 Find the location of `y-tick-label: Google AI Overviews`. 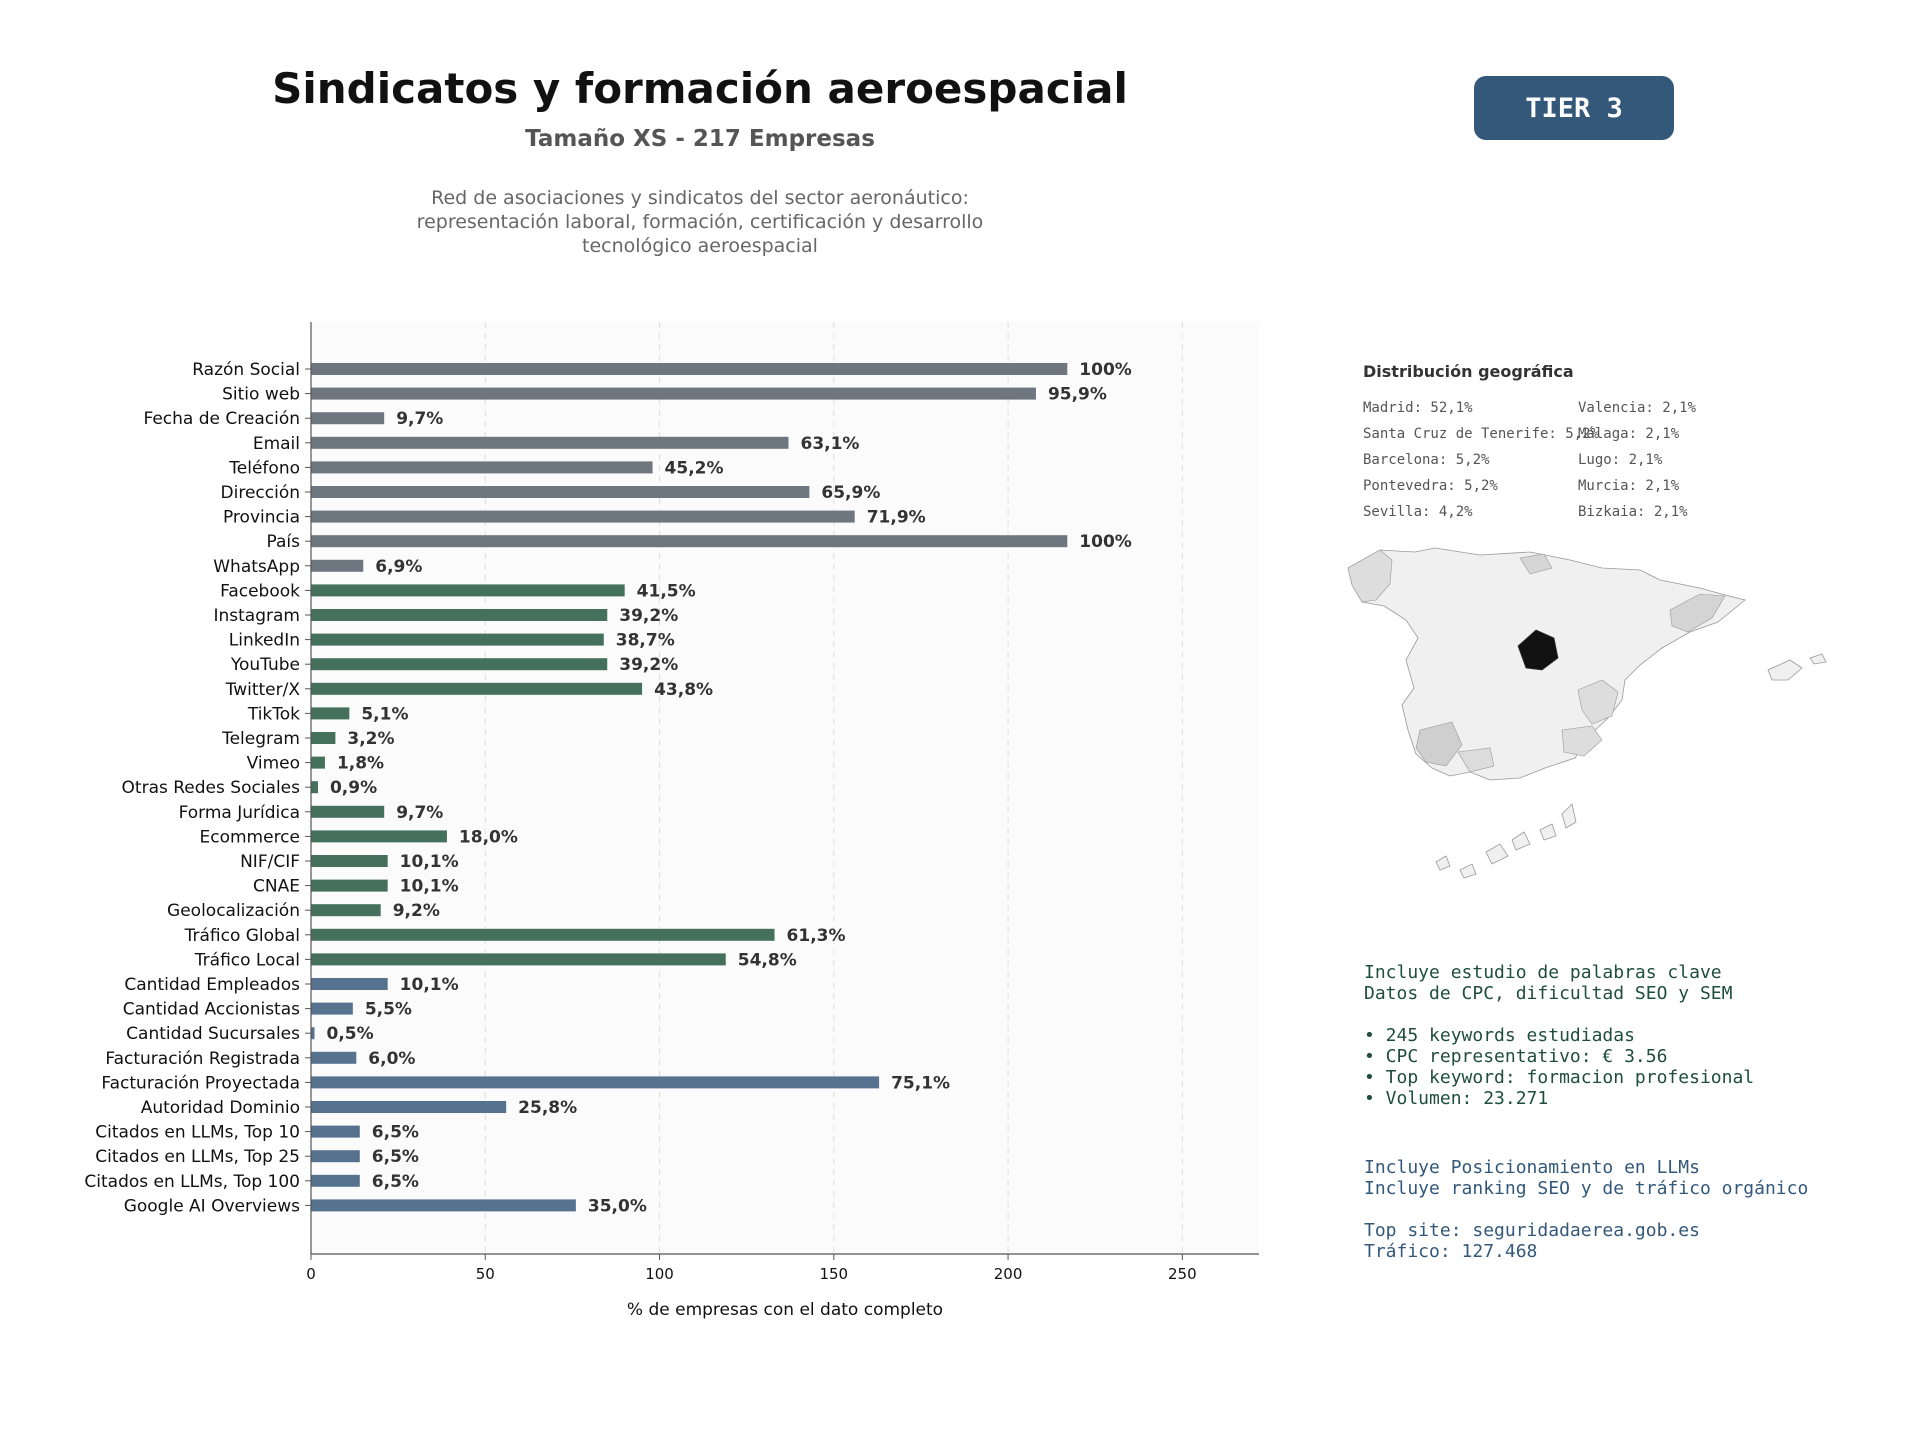

y-tick-label: Google AI Overviews is located at coordinates (212, 1206).